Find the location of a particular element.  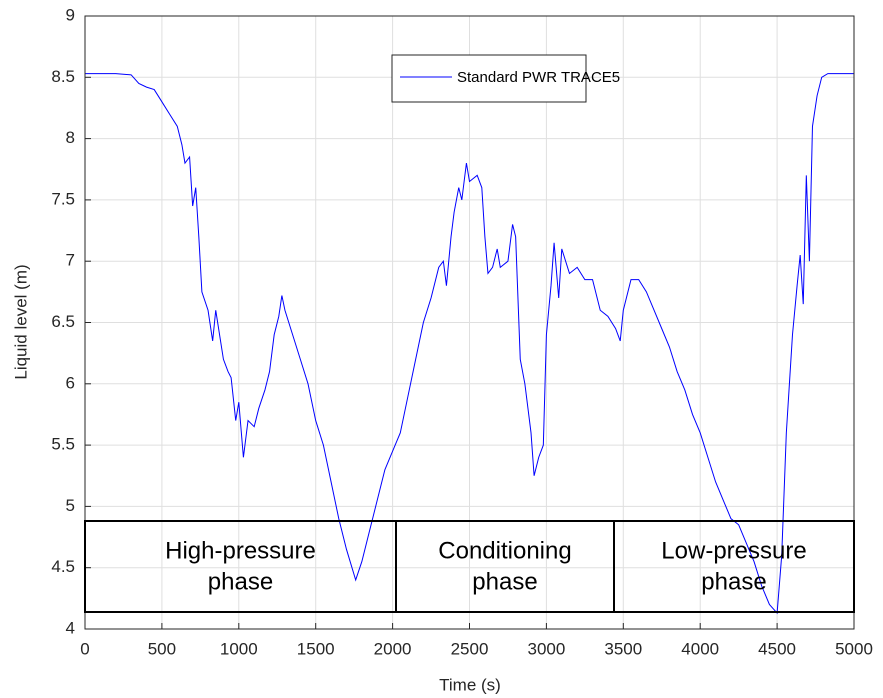

legend-box is located at coordinates (489, 78).